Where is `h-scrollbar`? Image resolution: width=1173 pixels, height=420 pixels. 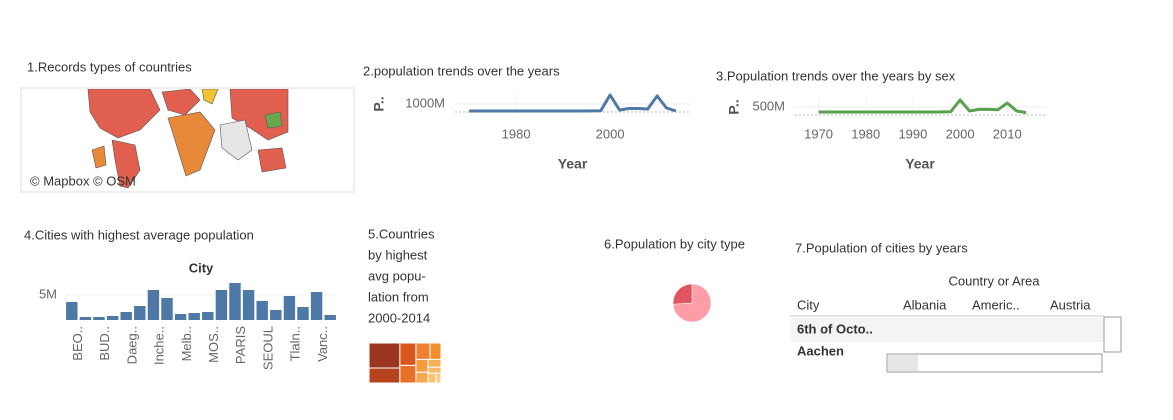 h-scrollbar is located at coordinates (994, 363).